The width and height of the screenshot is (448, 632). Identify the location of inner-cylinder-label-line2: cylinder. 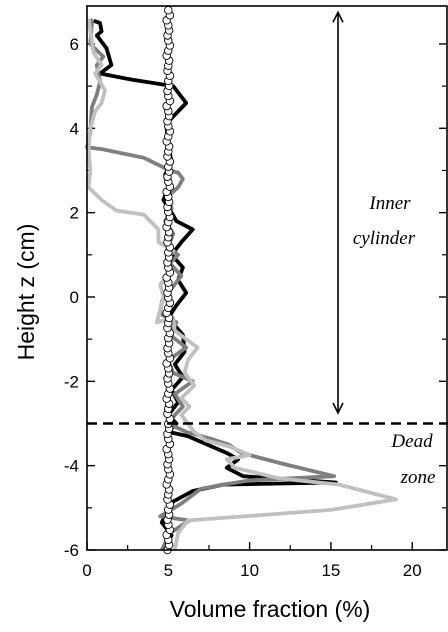
(384, 238).